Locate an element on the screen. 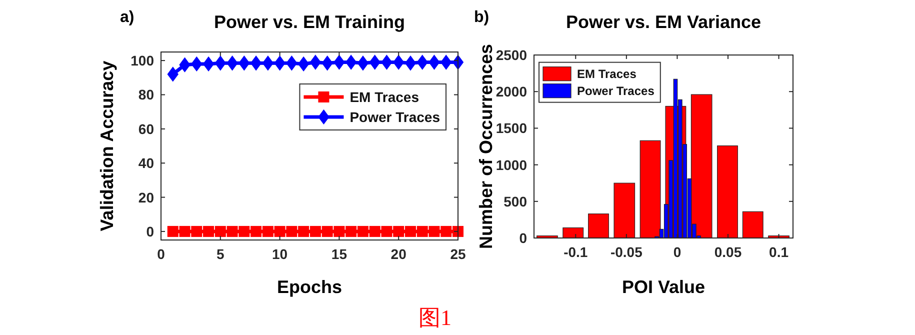 Image resolution: width=915 pixels, height=335 pixels. x-axis-title: POI Value is located at coordinates (664, 287).